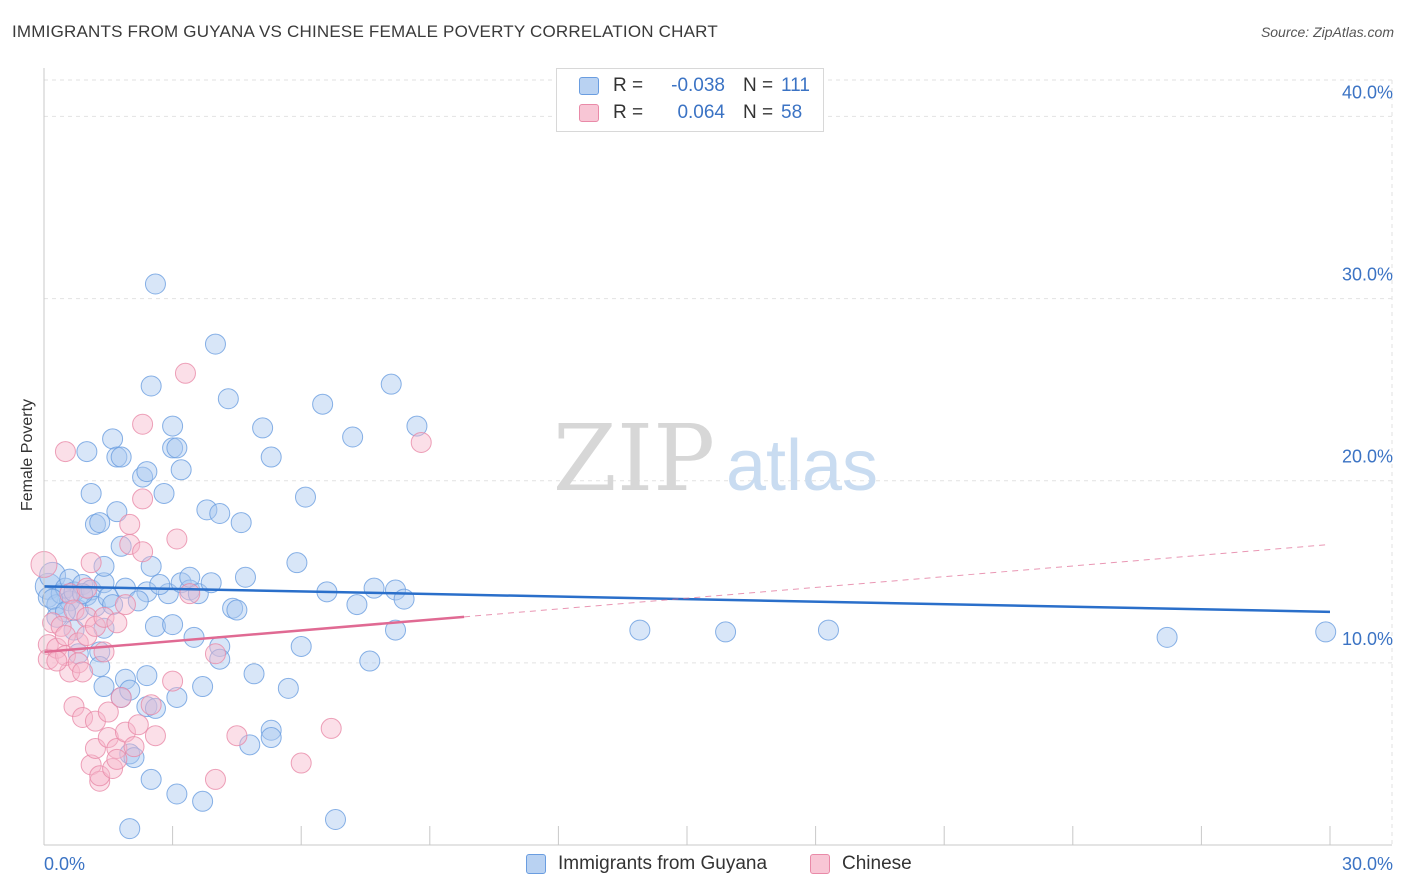 The width and height of the screenshot is (1406, 892). Describe the element at coordinates (690, 113) in the screenshot. I see `legend-row-chinese: R = 0.064 N = 58` at that location.